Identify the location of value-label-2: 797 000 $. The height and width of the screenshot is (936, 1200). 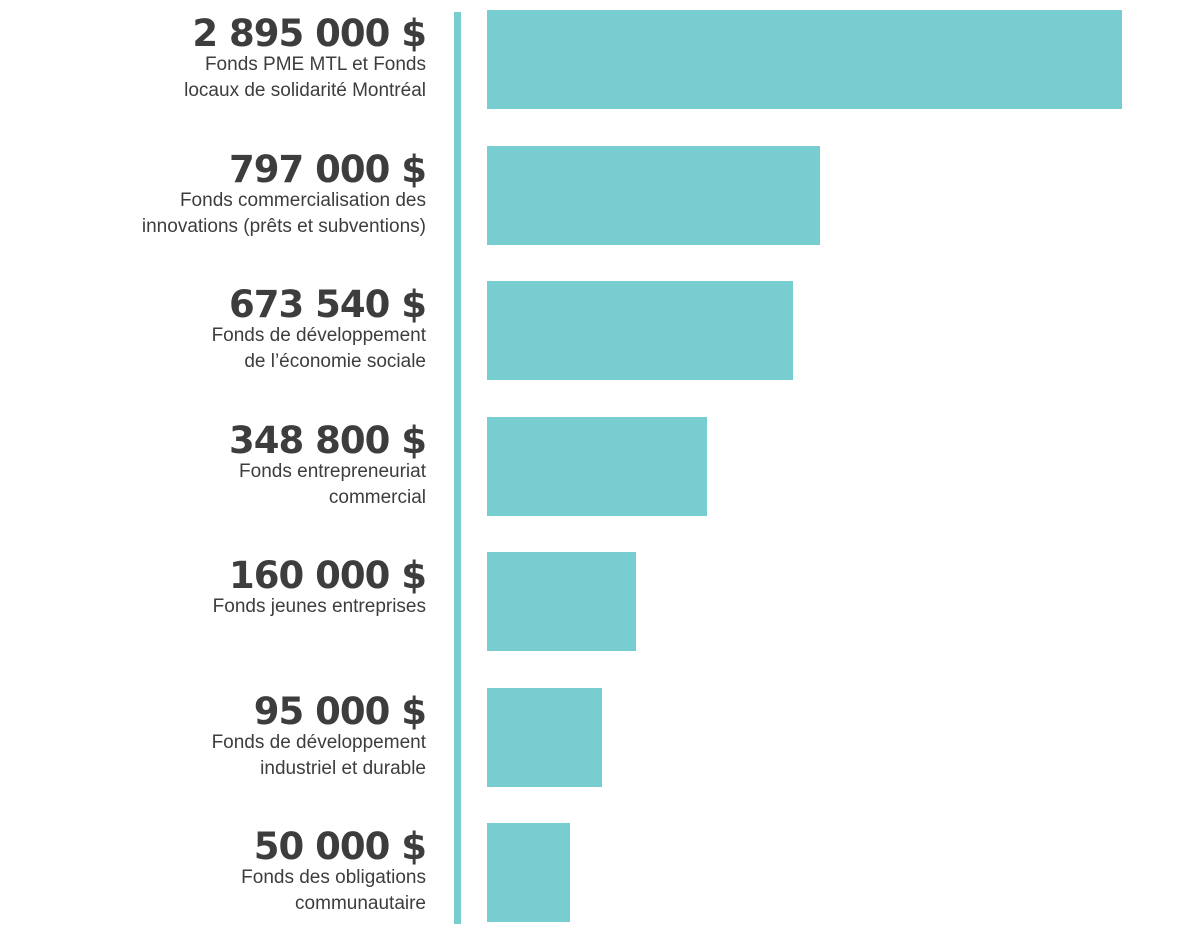
(328, 169).